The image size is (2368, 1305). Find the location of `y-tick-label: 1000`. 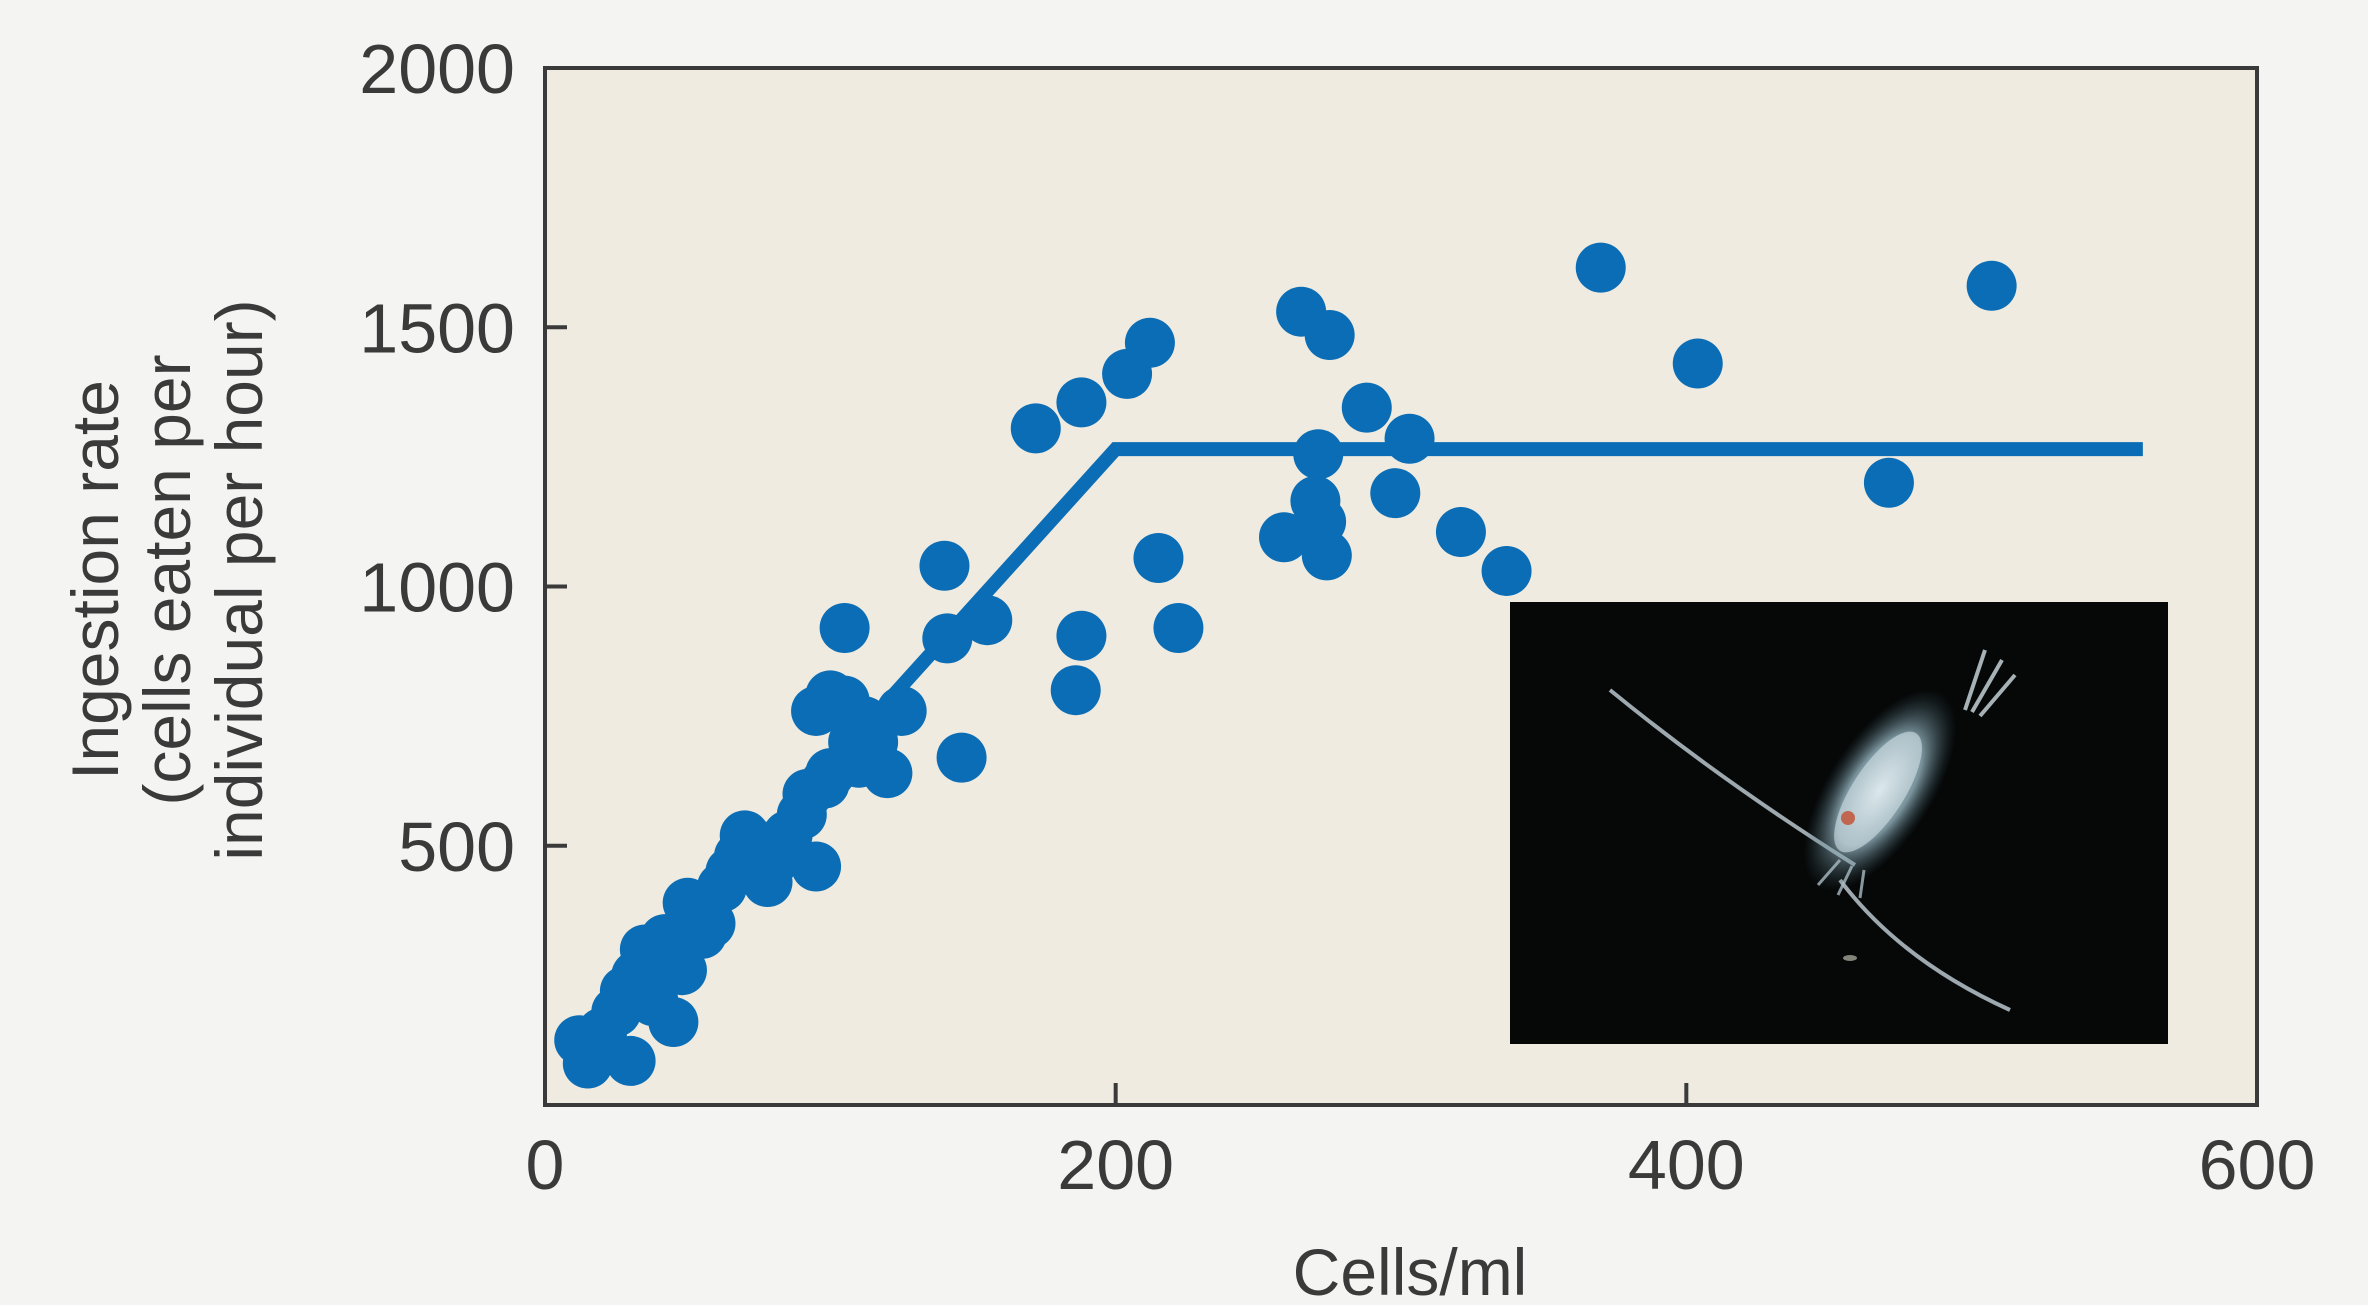

y-tick-label: 1000 is located at coordinates (437, 588).